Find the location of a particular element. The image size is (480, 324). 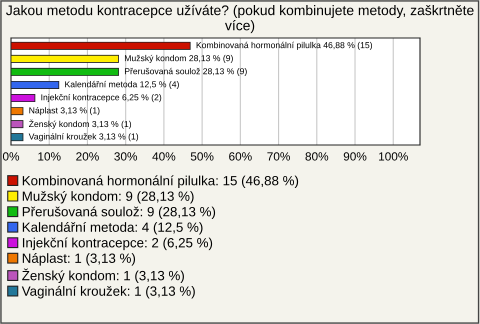

x-tick-label: 70% is located at coordinates (278, 156).